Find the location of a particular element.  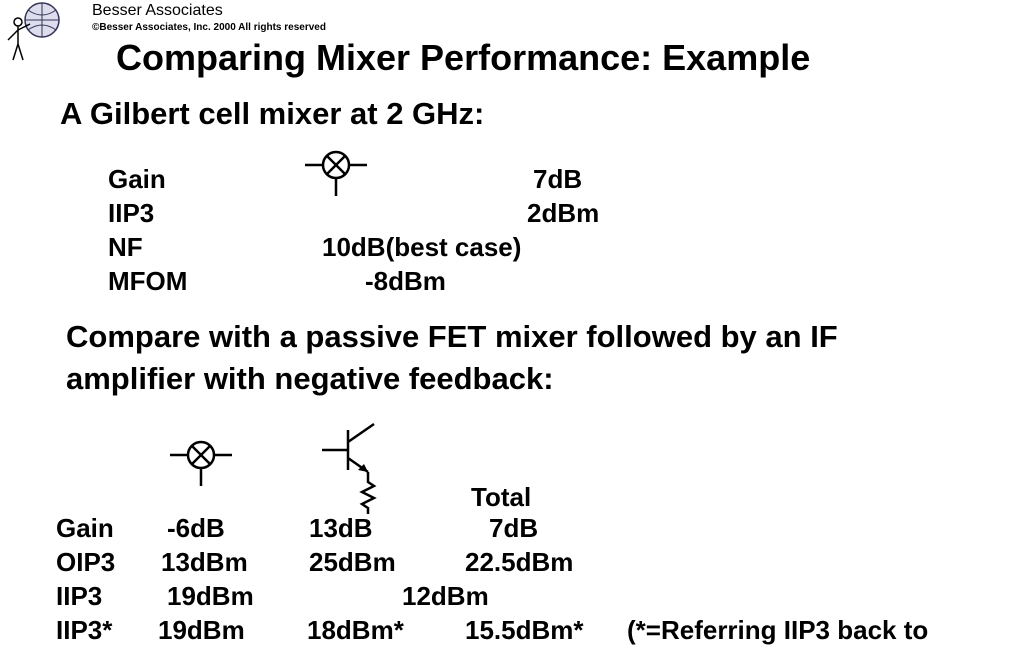

label: MFOM is located at coordinates (148, 281).